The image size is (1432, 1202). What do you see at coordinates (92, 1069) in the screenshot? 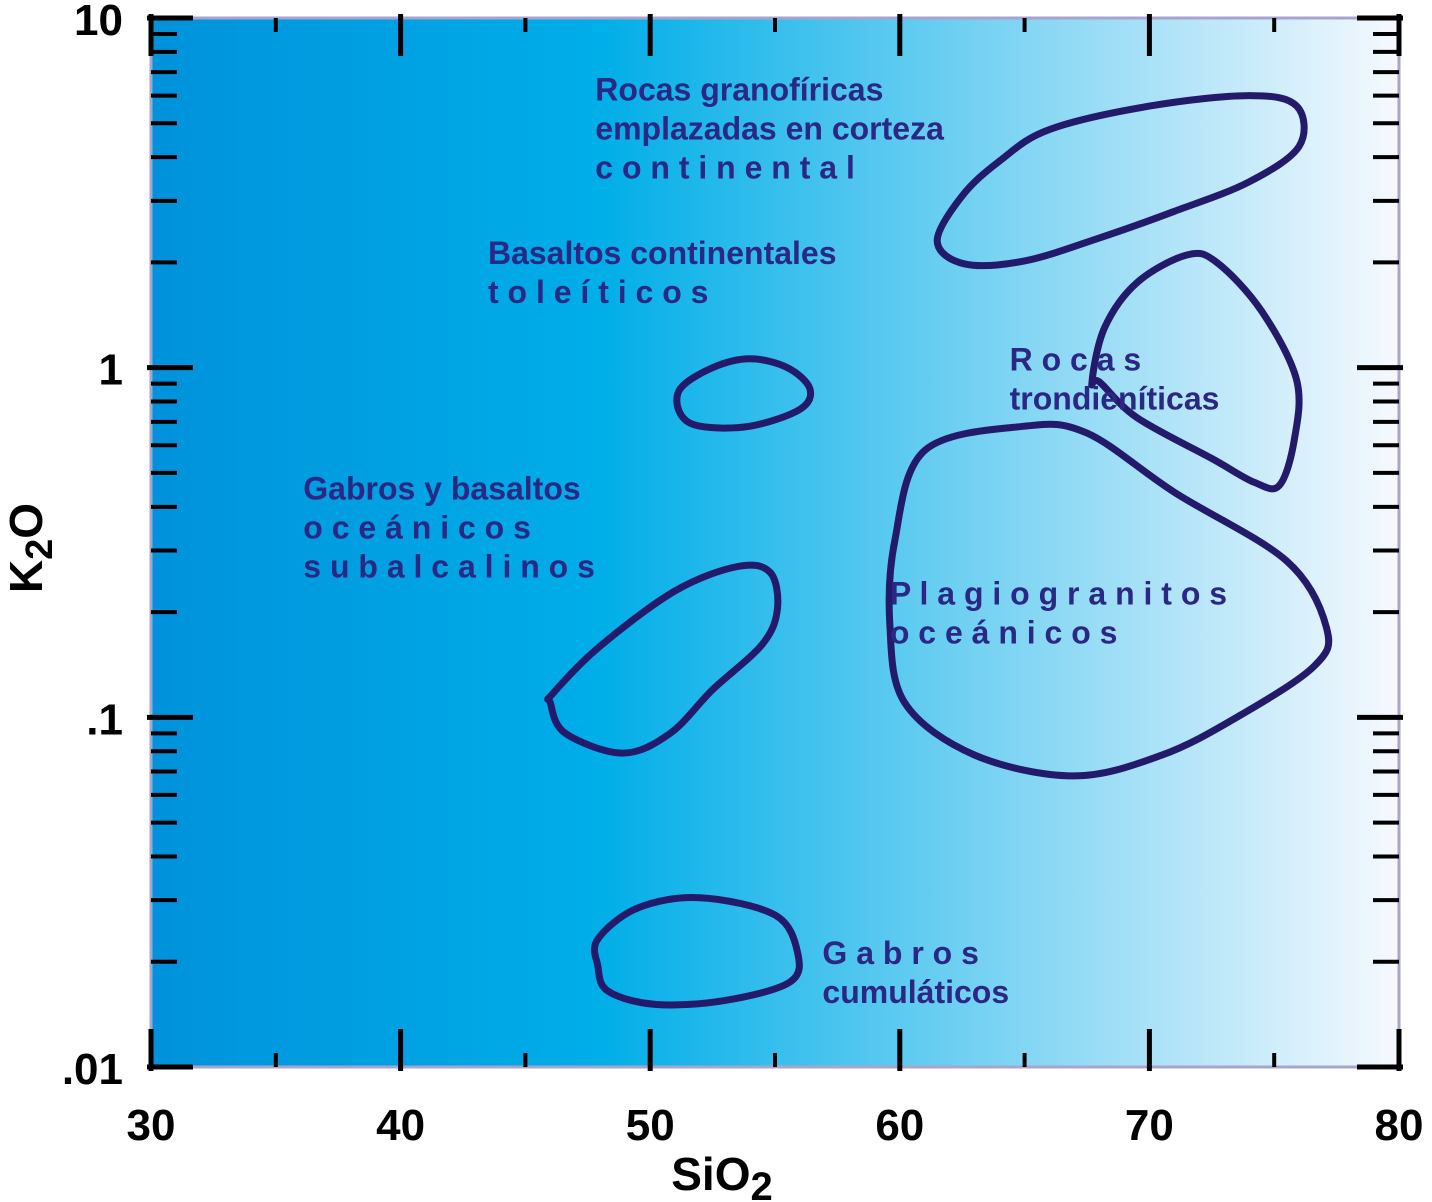
I see `y-tick-label: .01` at bounding box center [92, 1069].